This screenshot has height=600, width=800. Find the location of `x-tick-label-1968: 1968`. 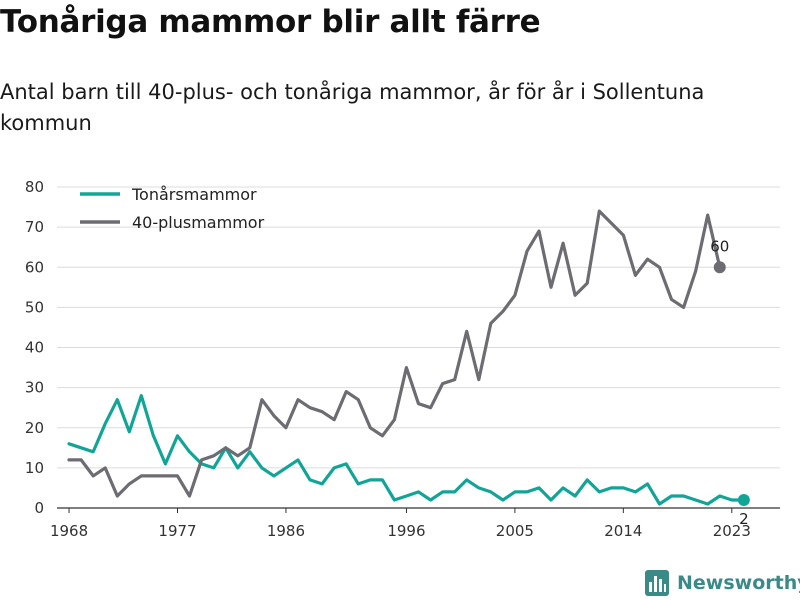

x-tick-label-1968: 1968 is located at coordinates (69, 531).